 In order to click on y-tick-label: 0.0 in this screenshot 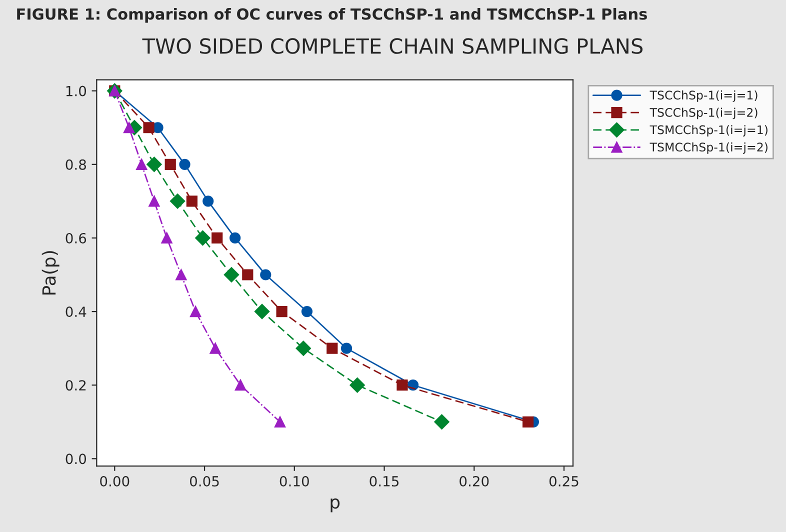, I will do `click(76, 459)`.